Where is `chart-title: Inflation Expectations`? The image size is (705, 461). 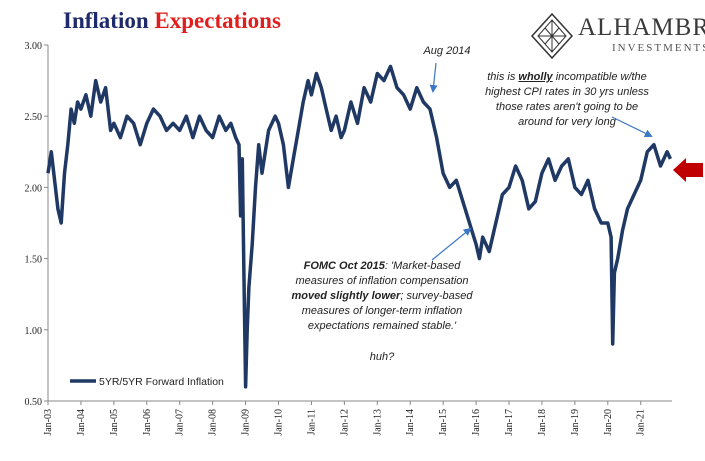
chart-title: Inflation Expectations is located at coordinates (172, 21).